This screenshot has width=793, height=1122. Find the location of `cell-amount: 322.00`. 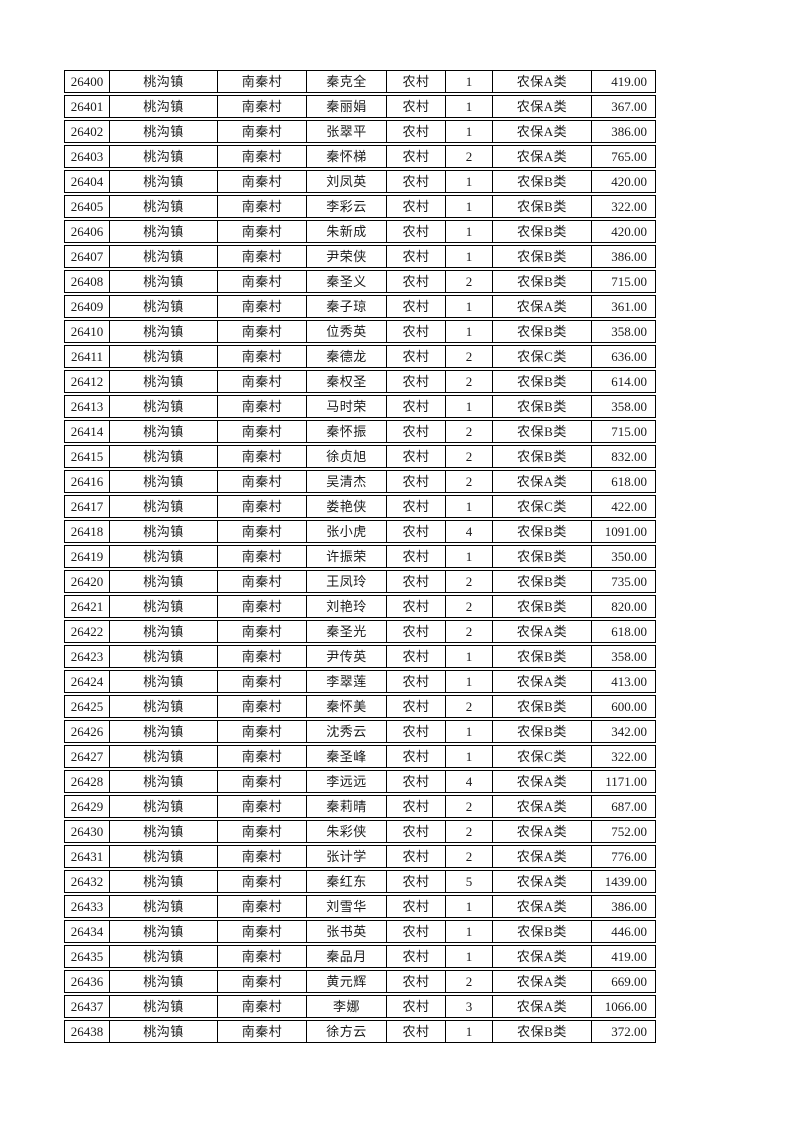

cell-amount: 322.00 is located at coordinates (629, 756).